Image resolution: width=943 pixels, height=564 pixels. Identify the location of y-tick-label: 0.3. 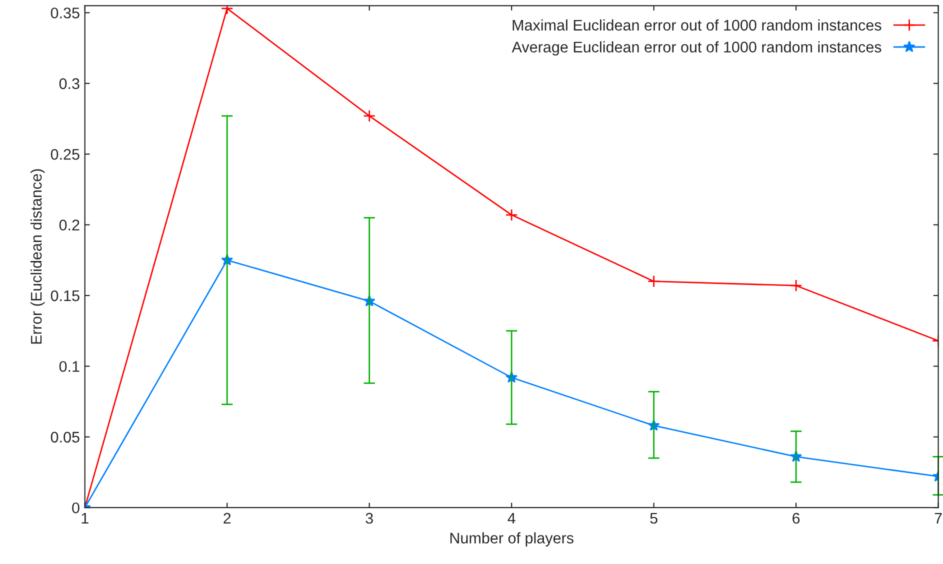
(69, 84).